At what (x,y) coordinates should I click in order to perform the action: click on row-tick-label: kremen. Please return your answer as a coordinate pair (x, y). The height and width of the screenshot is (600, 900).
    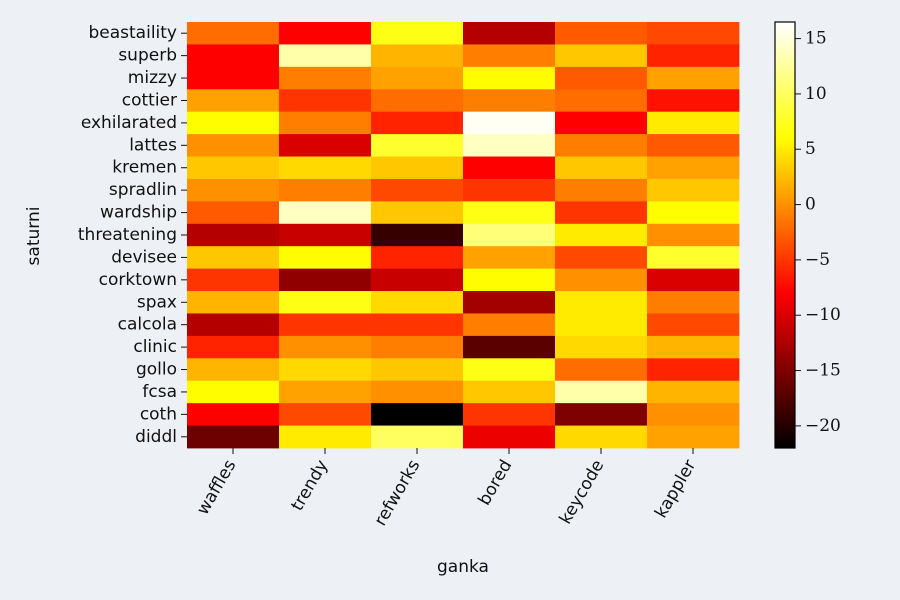
    Looking at the image, I should click on (144, 168).